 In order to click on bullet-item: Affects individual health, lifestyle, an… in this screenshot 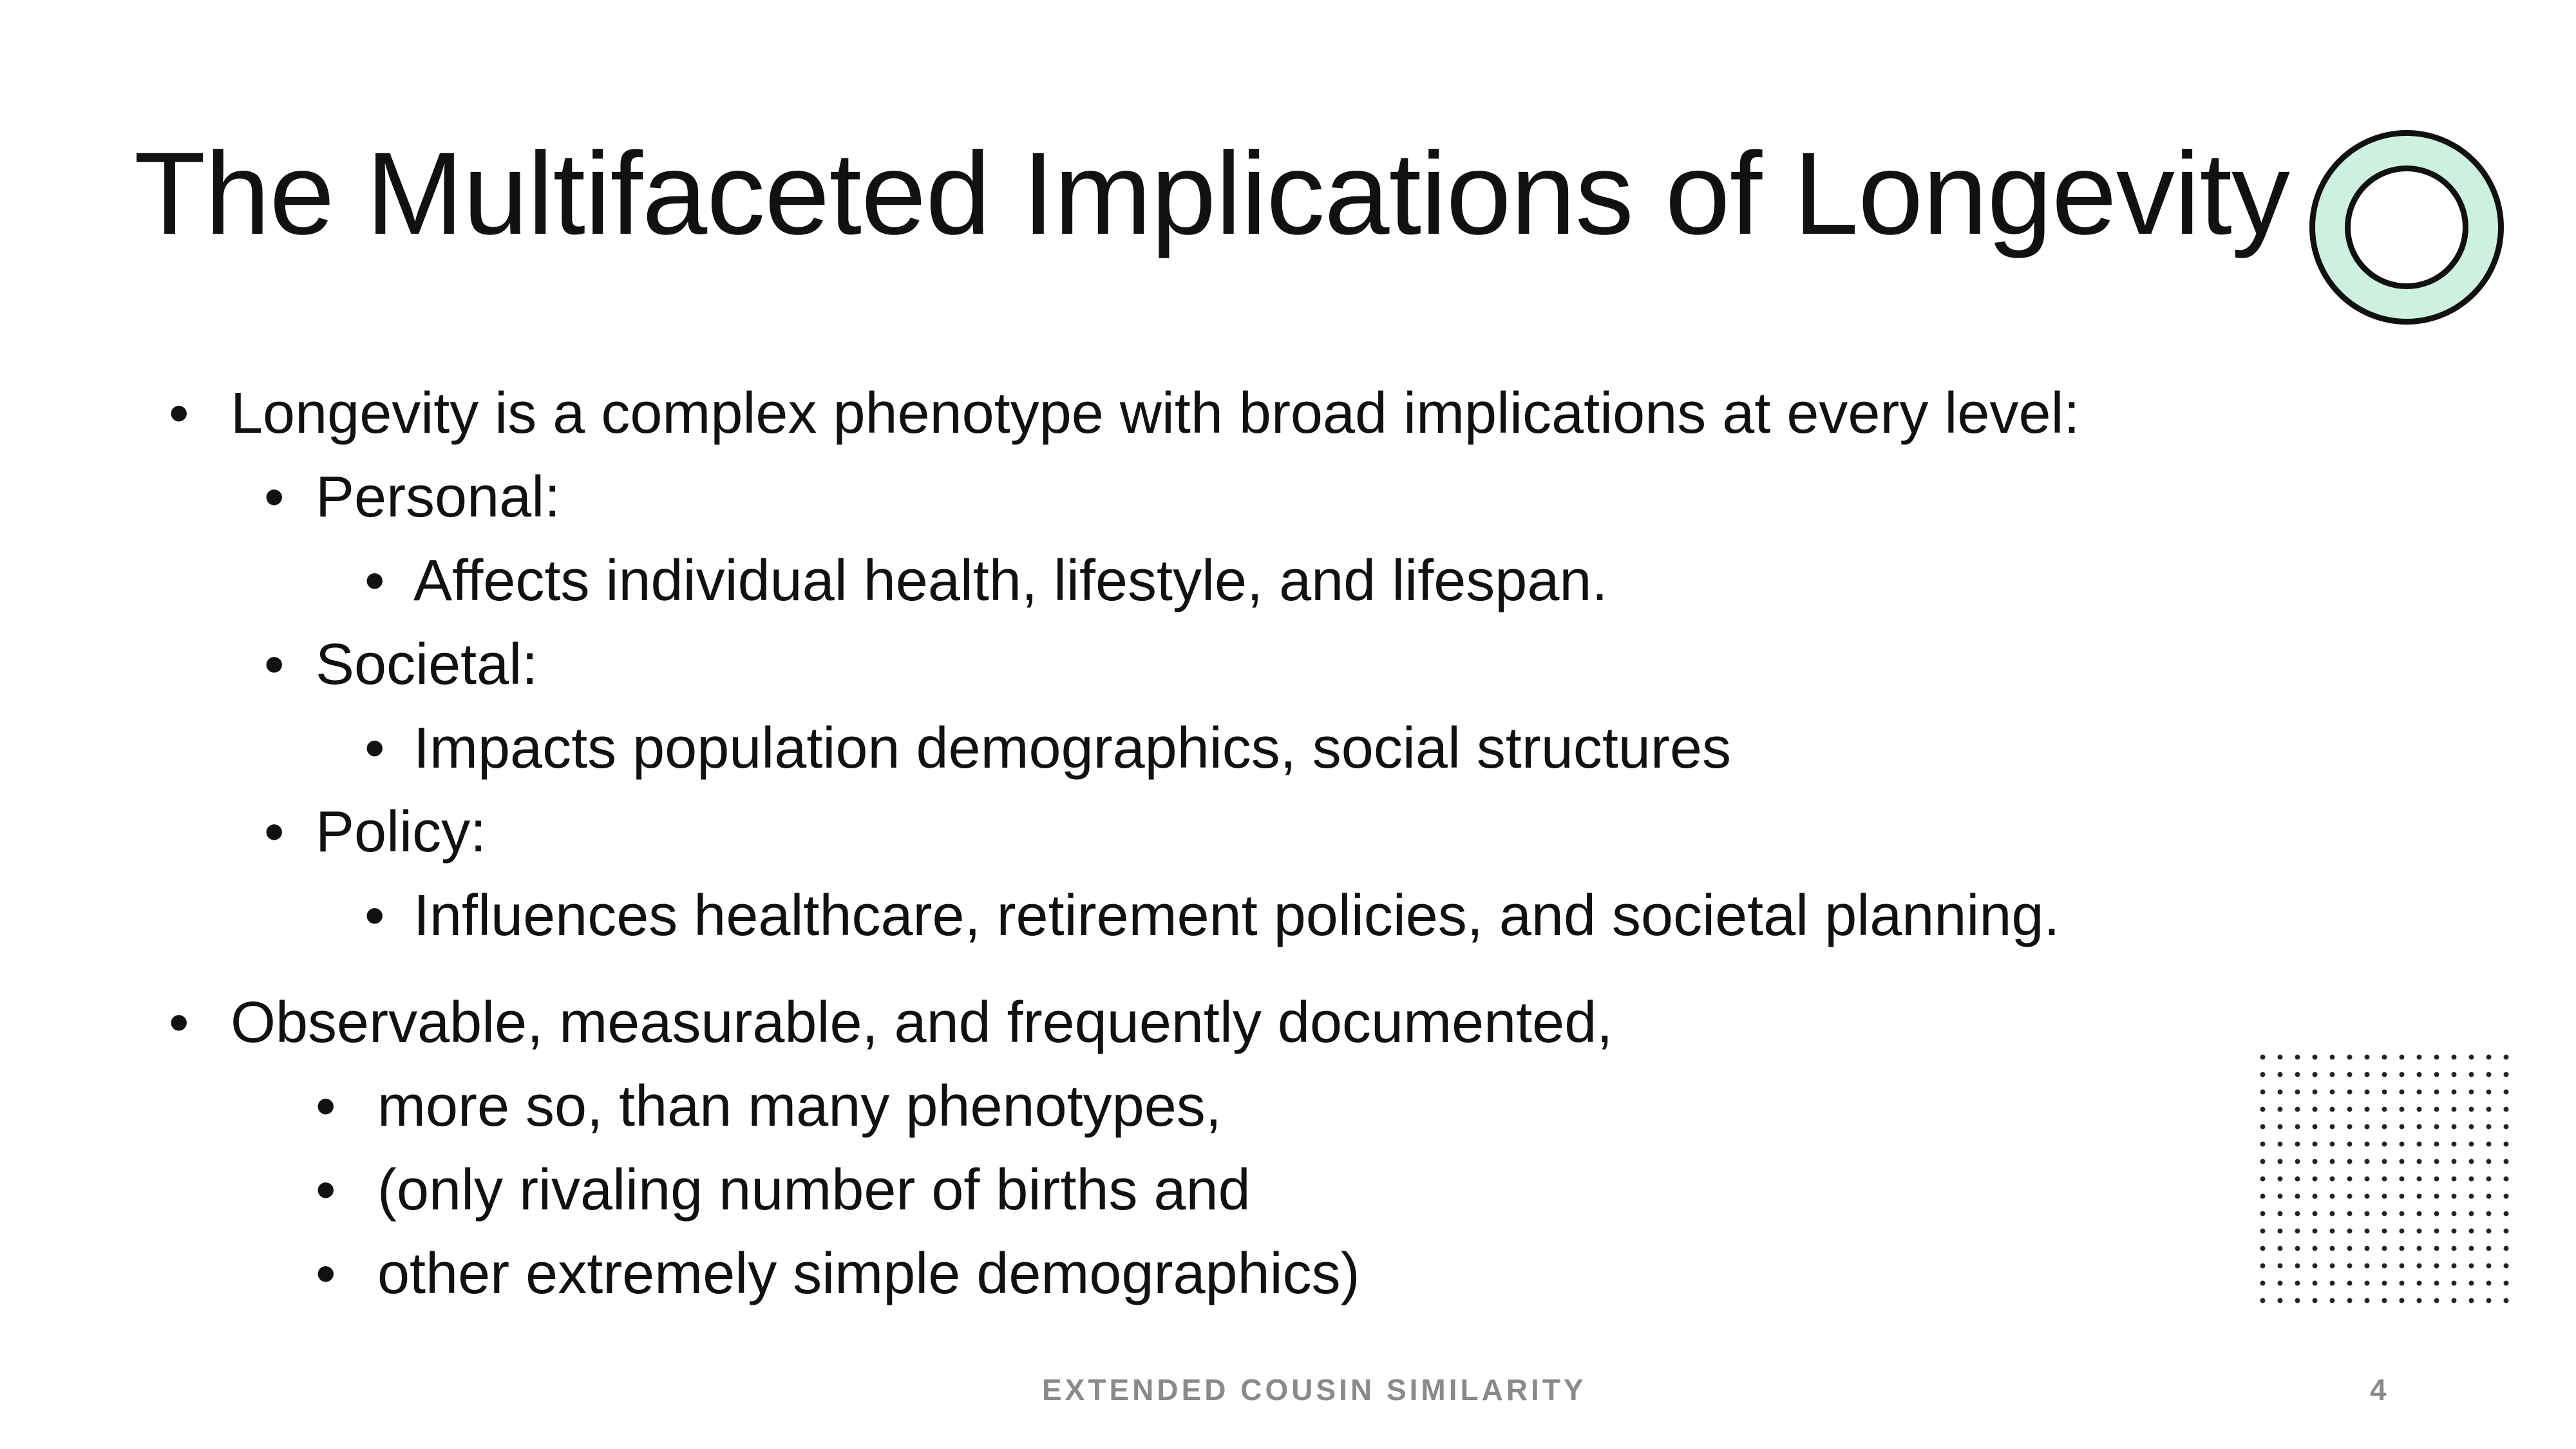, I will do `click(1010, 581)`.